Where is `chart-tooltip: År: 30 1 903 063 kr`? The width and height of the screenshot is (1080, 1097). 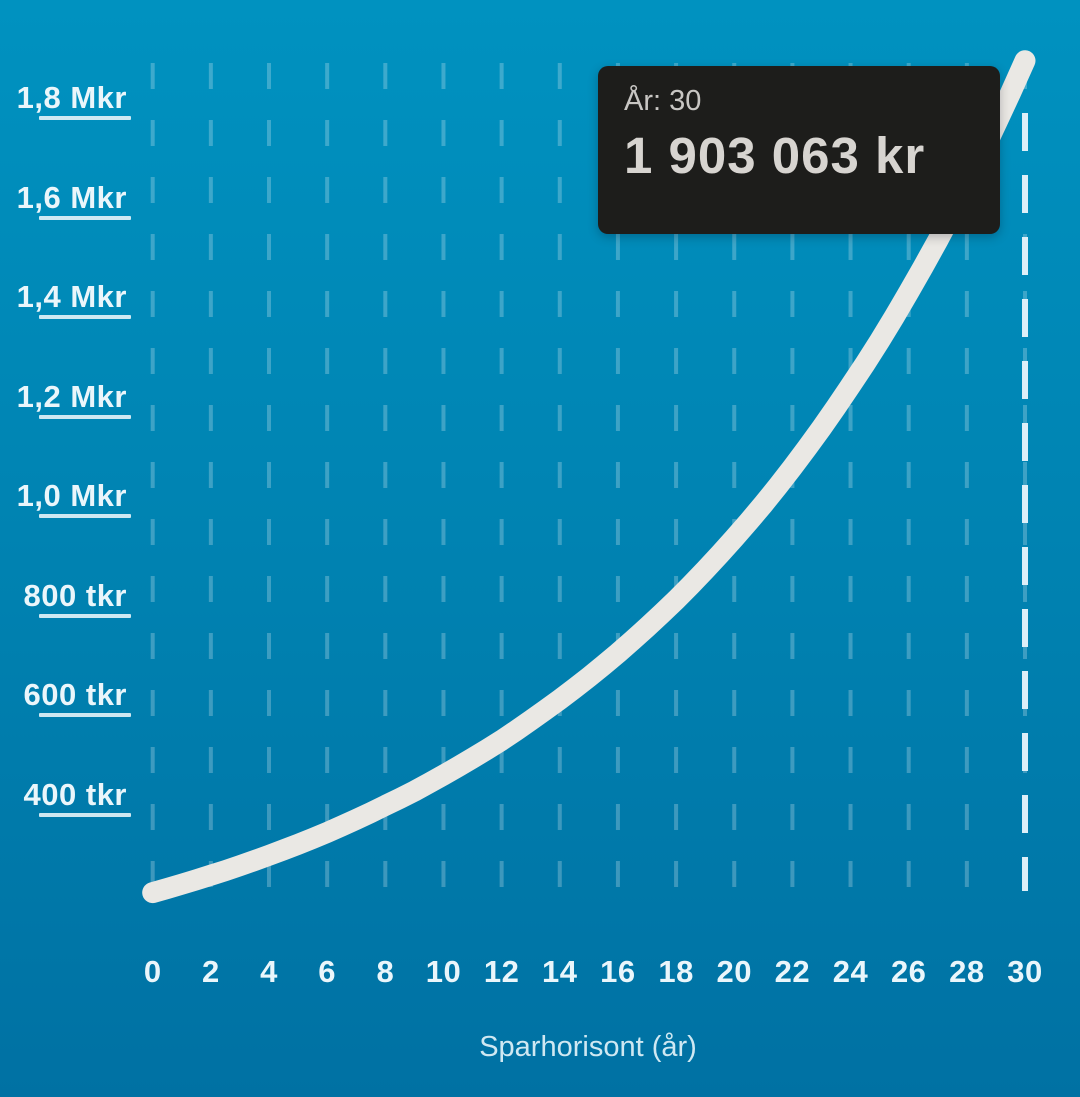
chart-tooltip: År: 30 1 903 063 kr is located at coordinates (799, 150).